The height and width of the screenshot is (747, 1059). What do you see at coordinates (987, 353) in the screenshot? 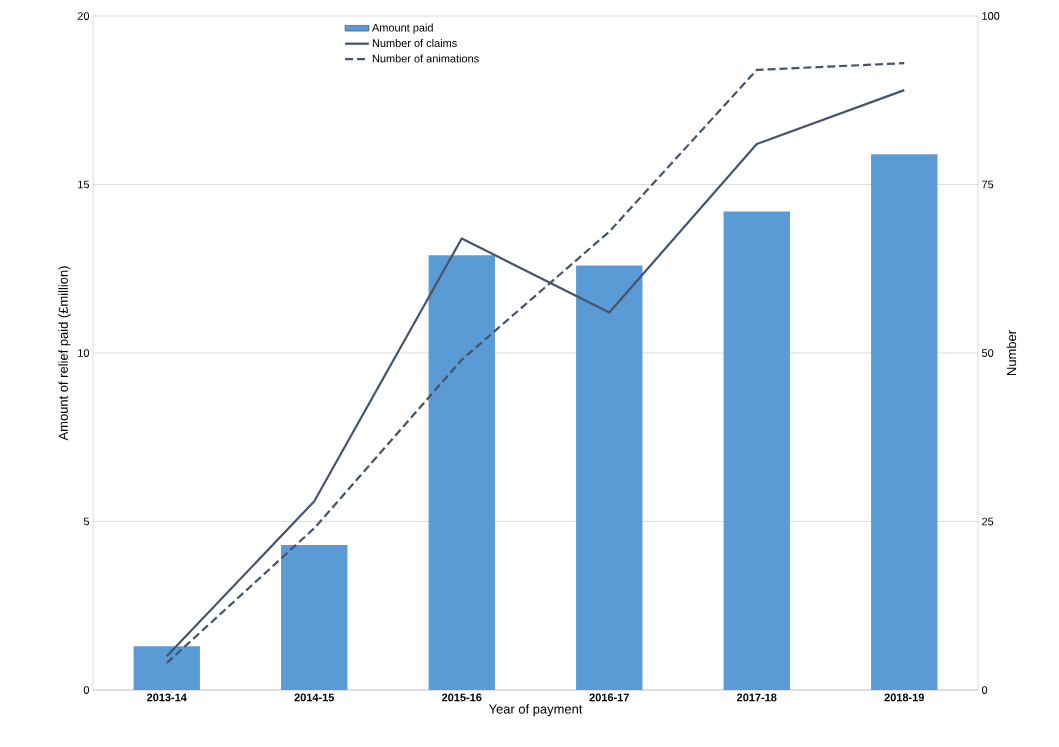
I see `y2-tick-label: 50` at bounding box center [987, 353].